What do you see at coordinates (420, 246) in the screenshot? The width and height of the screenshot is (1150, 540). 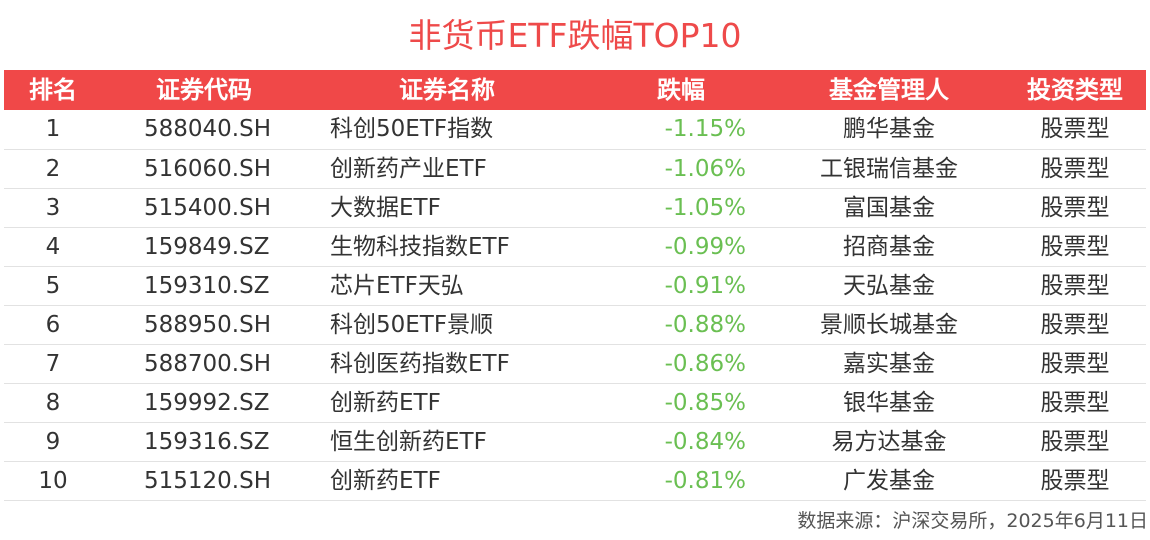 I see `cell-name: 生物科技指数ETF` at bounding box center [420, 246].